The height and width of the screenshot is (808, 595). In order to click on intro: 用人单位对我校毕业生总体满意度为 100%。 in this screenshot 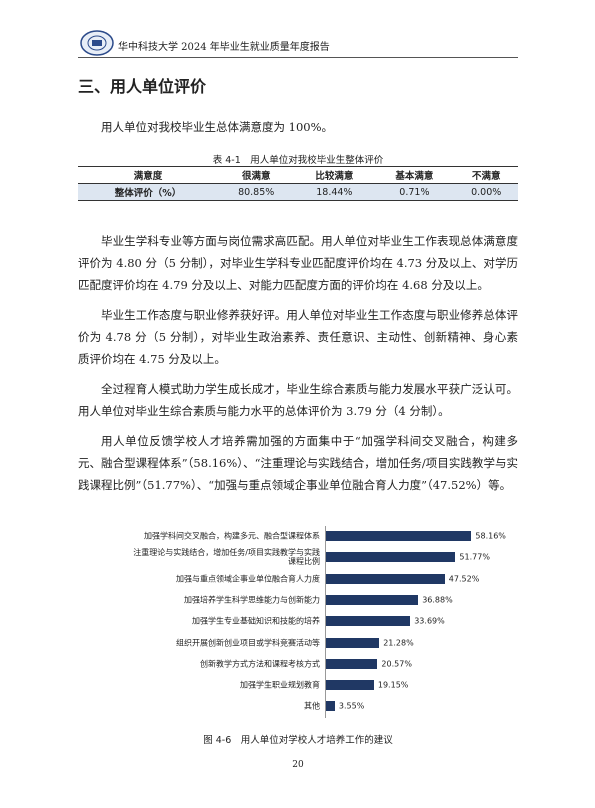, I will do `click(217, 127)`.